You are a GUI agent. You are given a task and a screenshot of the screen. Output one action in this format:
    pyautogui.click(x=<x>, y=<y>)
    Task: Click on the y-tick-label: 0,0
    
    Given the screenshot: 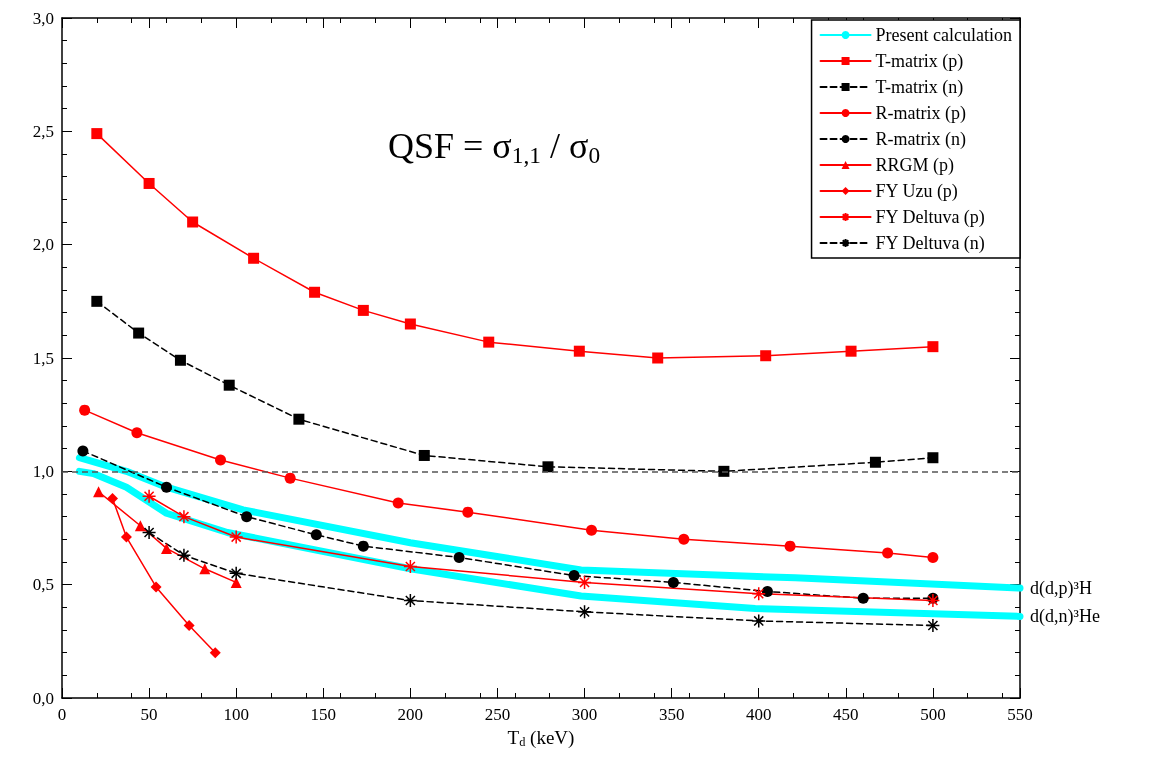 What is the action you would take?
    pyautogui.click(x=43, y=698)
    